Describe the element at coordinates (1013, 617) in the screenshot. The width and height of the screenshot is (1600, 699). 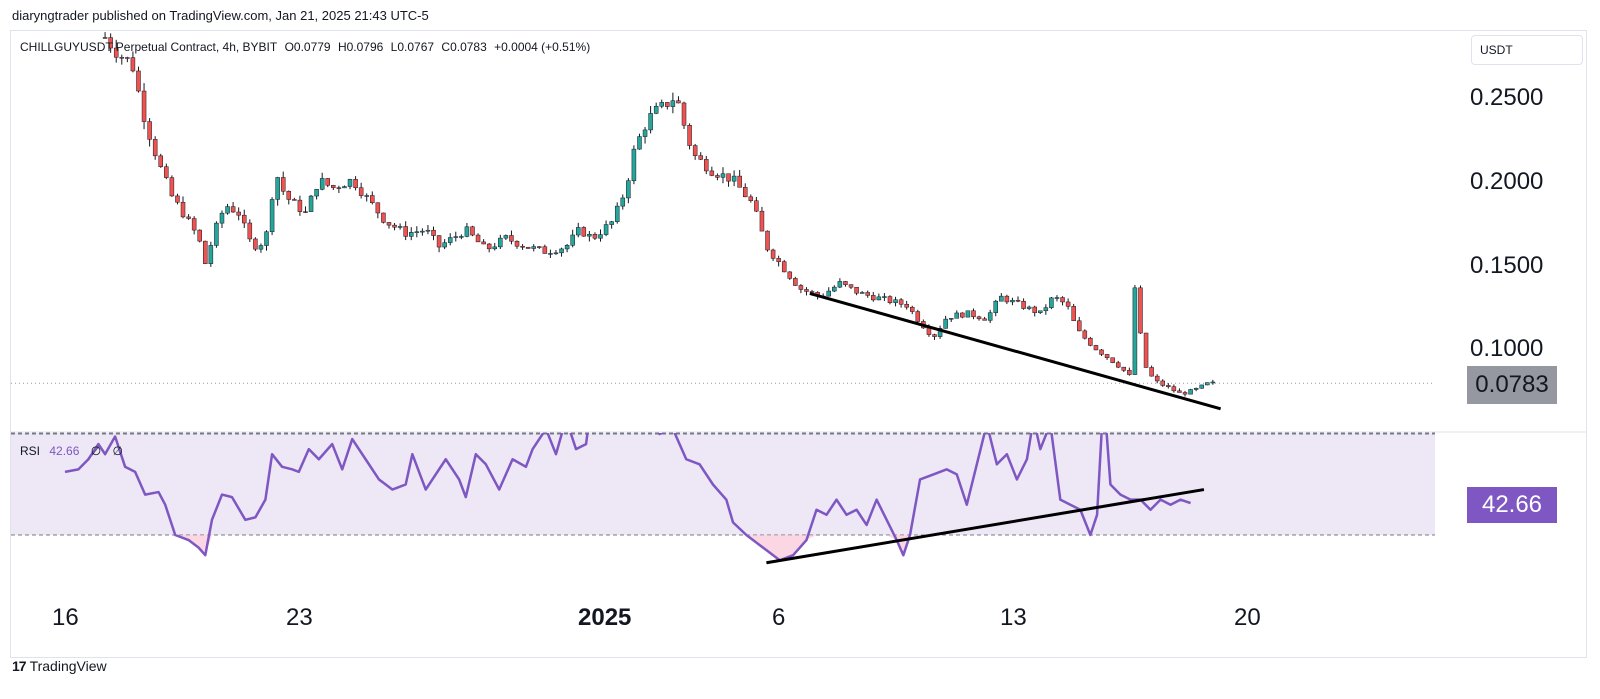
I see `x-tick-label: 13` at that location.